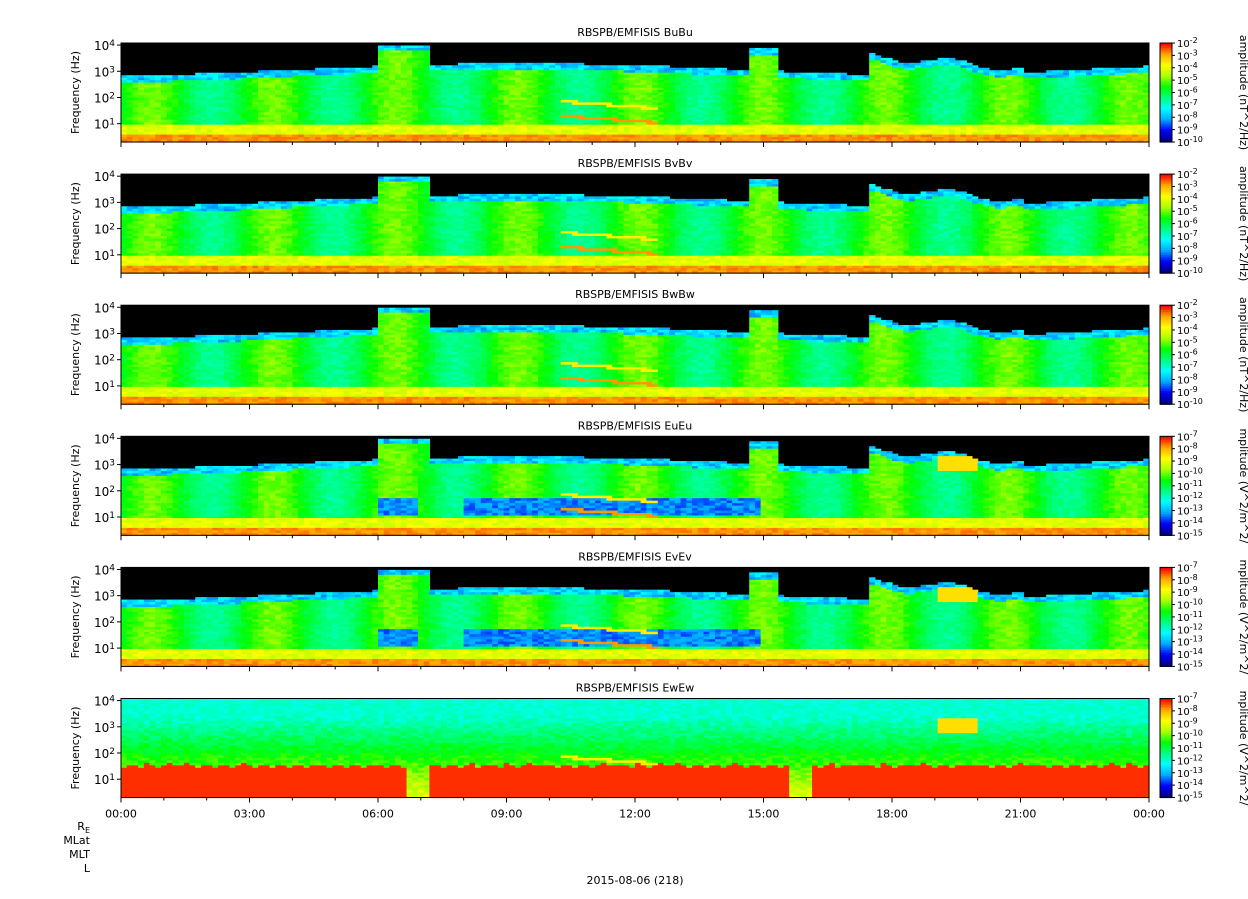 Image resolution: width=1248 pixels, height=899 pixels. Describe the element at coordinates (635, 32) in the screenshot. I see `panel-title: RBSPB/EMFISIS BuBu` at that location.